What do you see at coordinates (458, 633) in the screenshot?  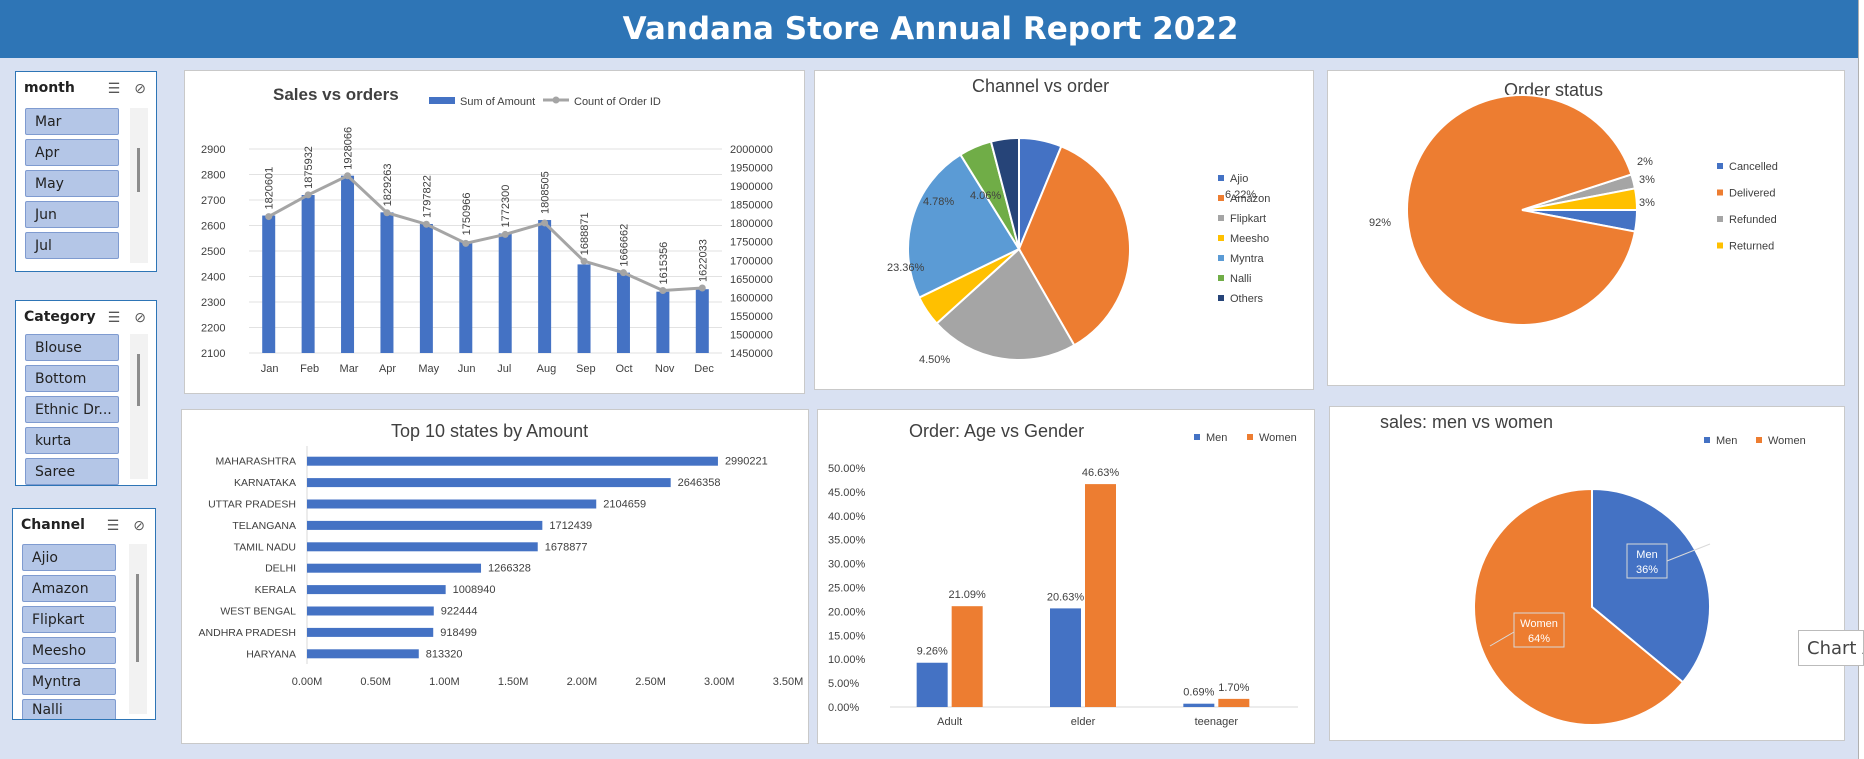 I see `data-label: 918499` at bounding box center [458, 633].